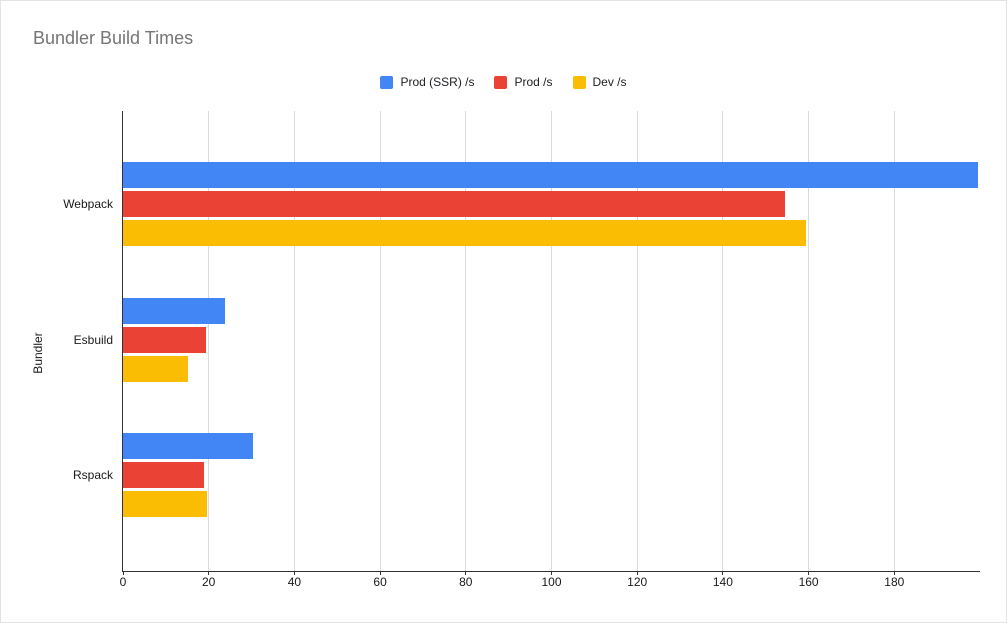  What do you see at coordinates (165, 504) in the screenshot?
I see `bar-rspack-dev-s` at bounding box center [165, 504].